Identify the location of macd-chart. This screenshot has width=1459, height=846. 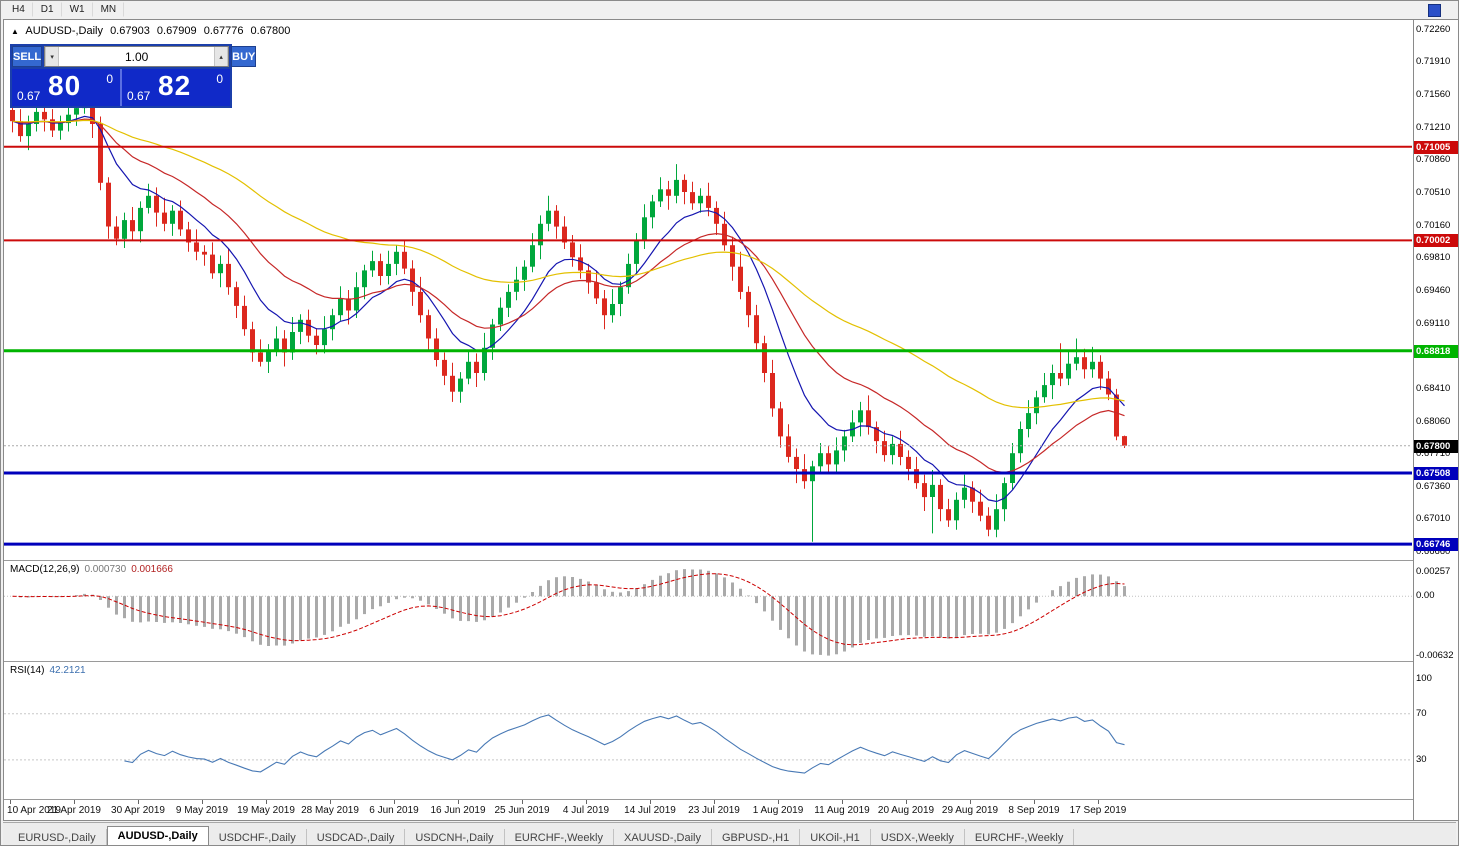
(708, 611).